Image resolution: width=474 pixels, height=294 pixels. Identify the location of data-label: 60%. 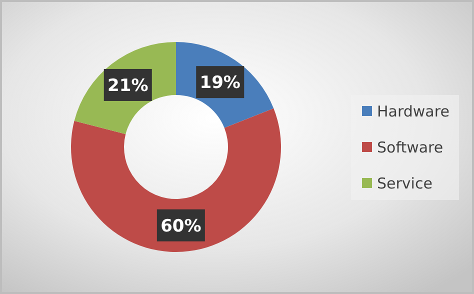
(181, 226).